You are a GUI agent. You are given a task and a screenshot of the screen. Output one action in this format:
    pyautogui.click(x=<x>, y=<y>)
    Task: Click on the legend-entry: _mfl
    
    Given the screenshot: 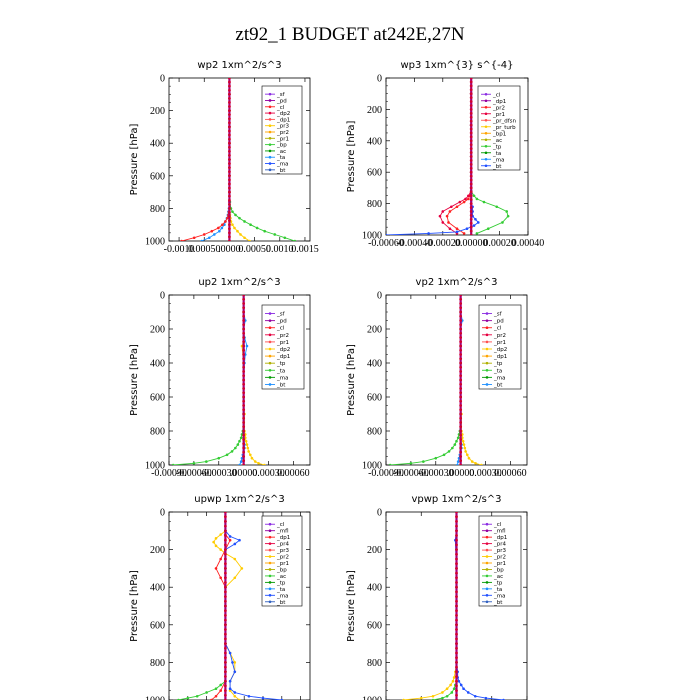 What is the action you would take?
    pyautogui.click(x=499, y=532)
    